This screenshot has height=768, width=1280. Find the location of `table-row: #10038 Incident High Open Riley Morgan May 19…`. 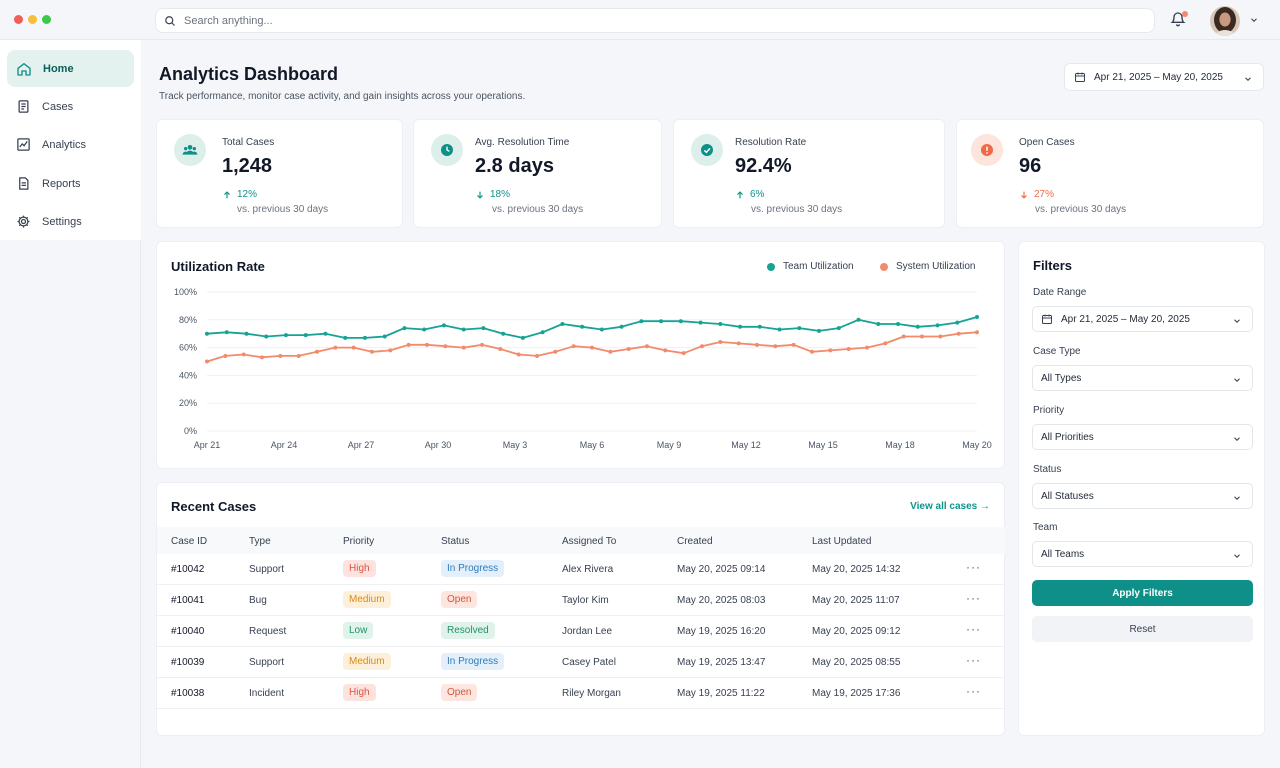

table-row: #10038 Incident High Open Riley Morgan May 19… is located at coordinates (581, 693).